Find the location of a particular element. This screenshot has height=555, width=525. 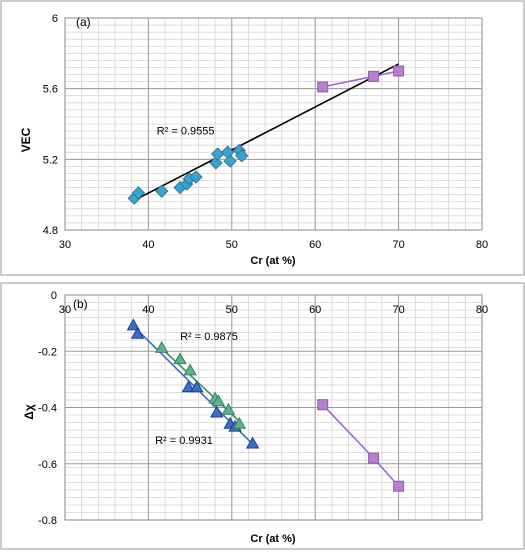

panel-b-ylabel: Δχ is located at coordinates (29, 412).